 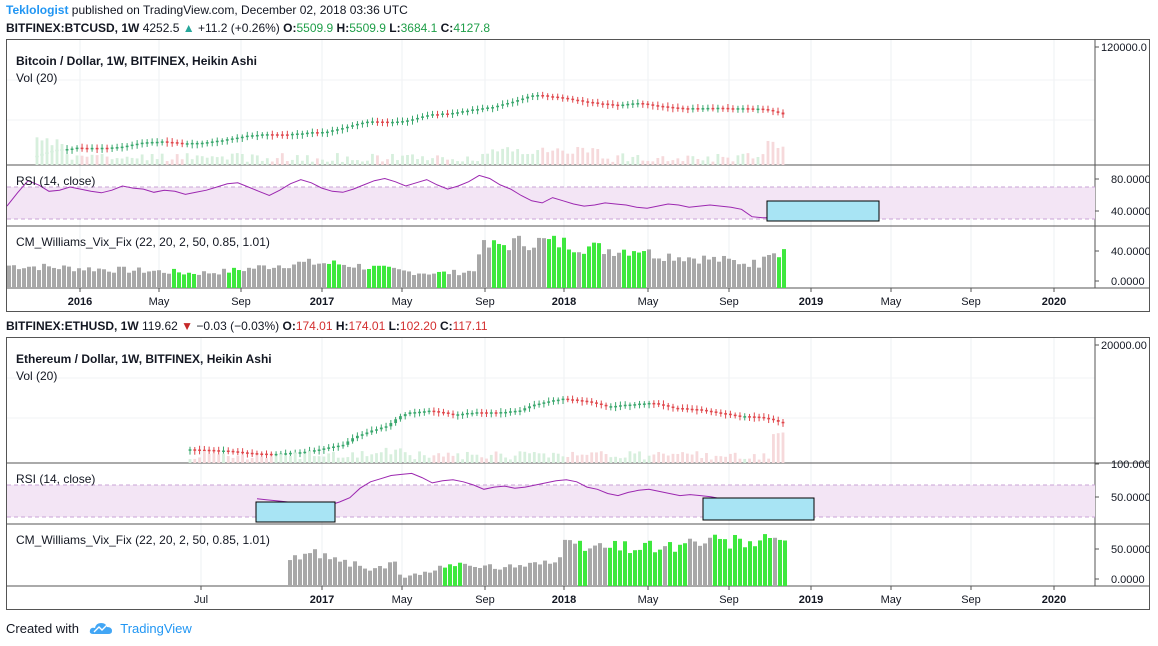 I want to click on symbol-name: BITFINEX:ETHUSD, 1W, so click(x=72, y=326).